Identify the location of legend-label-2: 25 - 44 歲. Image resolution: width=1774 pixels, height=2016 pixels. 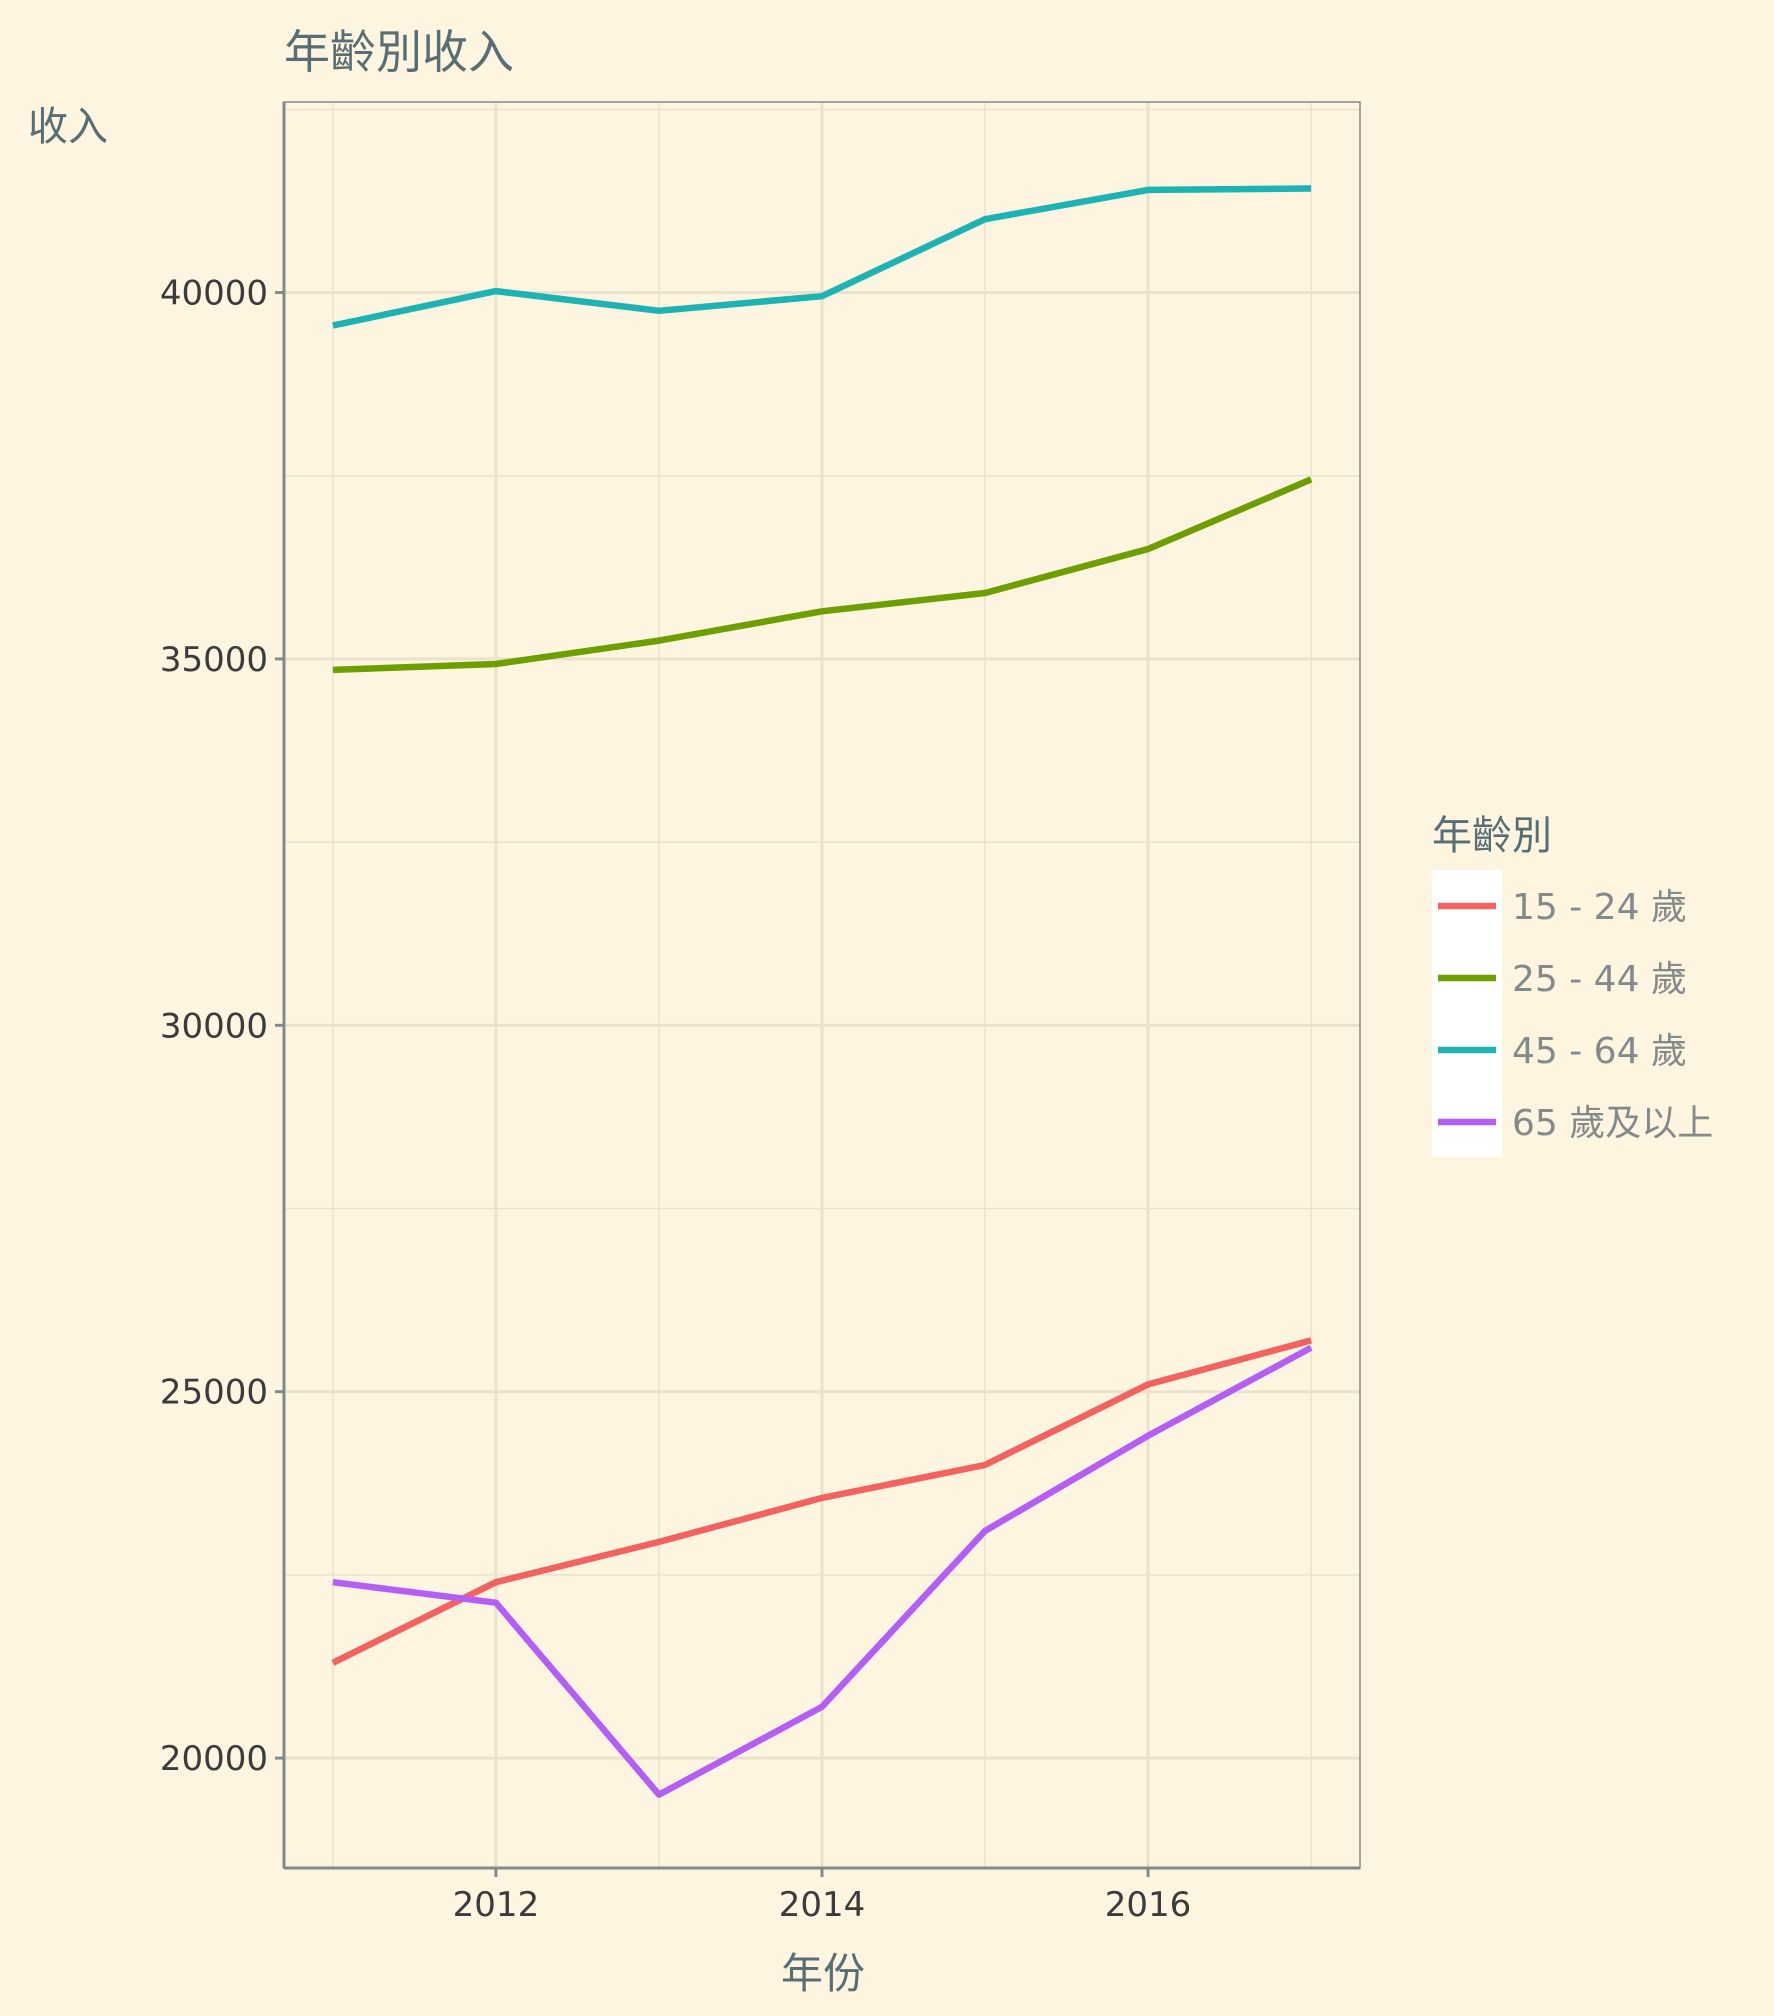
(1599, 979).